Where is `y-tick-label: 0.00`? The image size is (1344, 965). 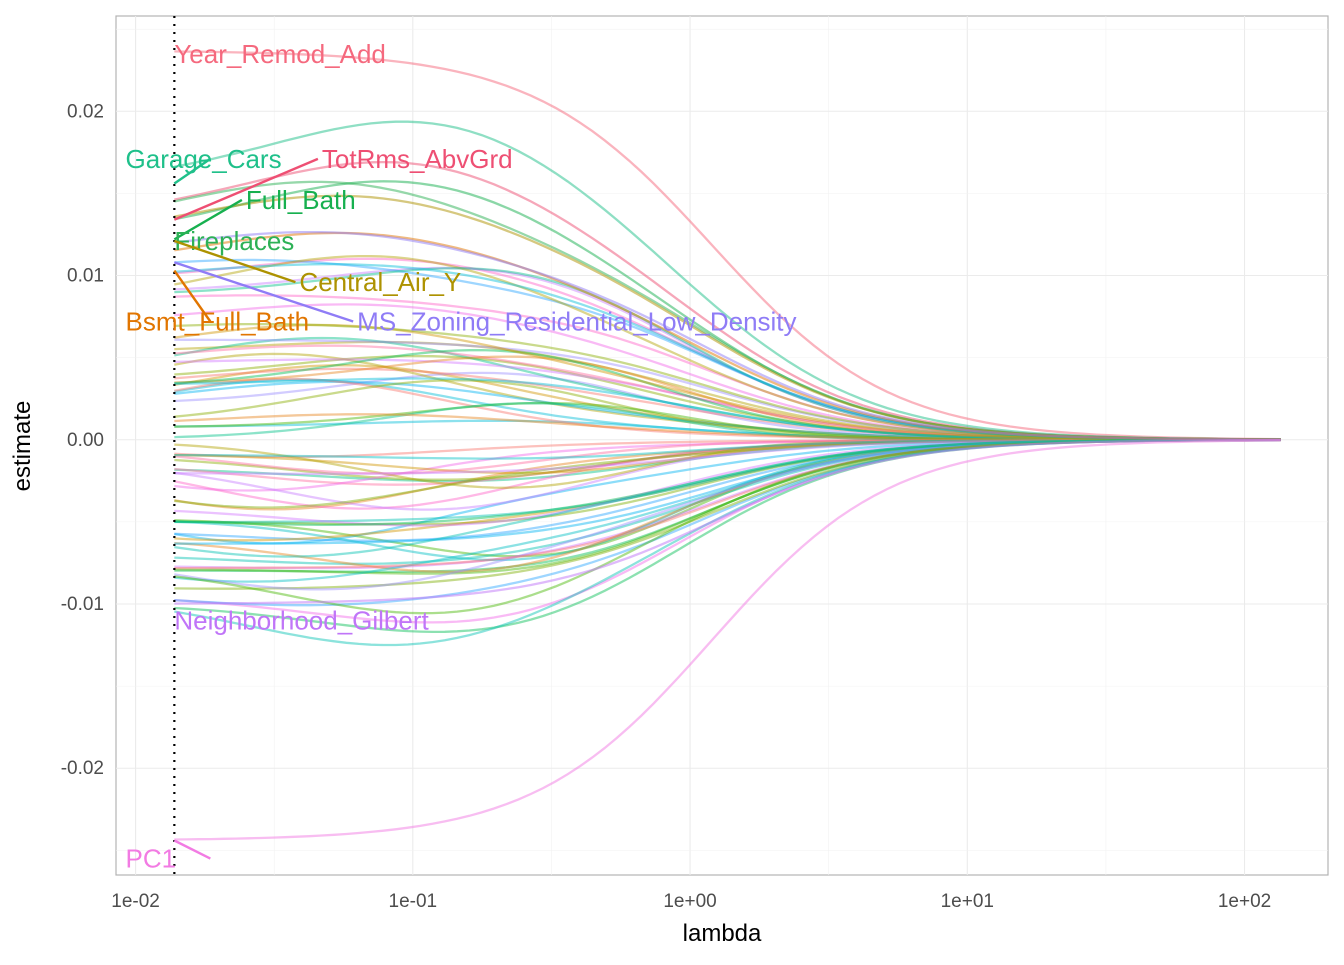
y-tick-label: 0.00 is located at coordinates (85, 440).